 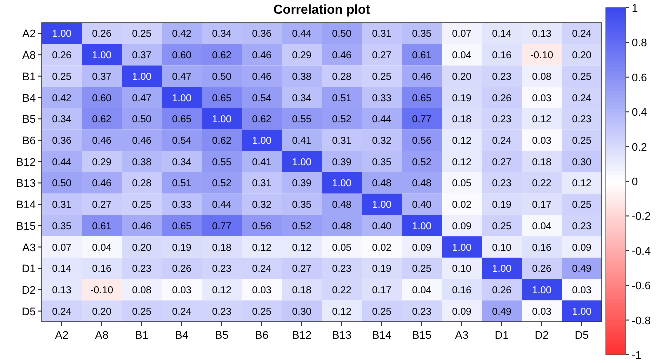 What do you see at coordinates (462, 270) in the screenshot?
I see `data-label: 0.10` at bounding box center [462, 270].